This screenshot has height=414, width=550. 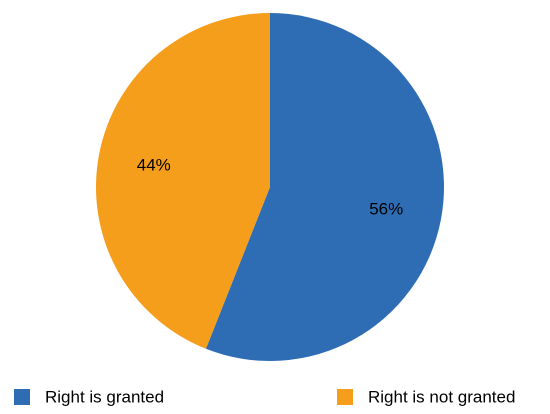 What do you see at coordinates (104, 397) in the screenshot?
I see `legend-label-1: Right is granted` at bounding box center [104, 397].